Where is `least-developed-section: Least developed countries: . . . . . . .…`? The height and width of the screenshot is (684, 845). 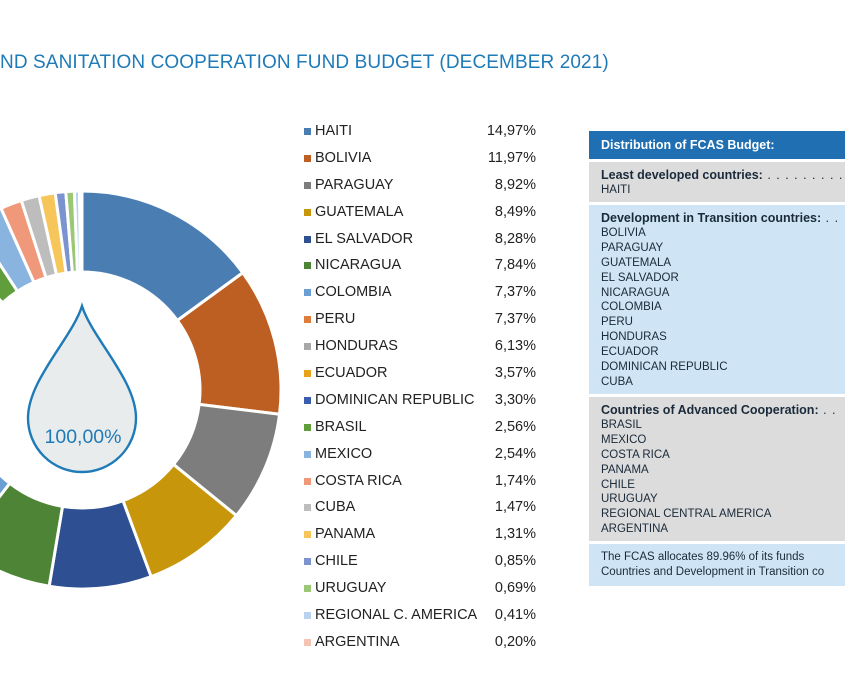 least-developed-section: Least developed countries: . . . . . . .… is located at coordinates (717, 182).